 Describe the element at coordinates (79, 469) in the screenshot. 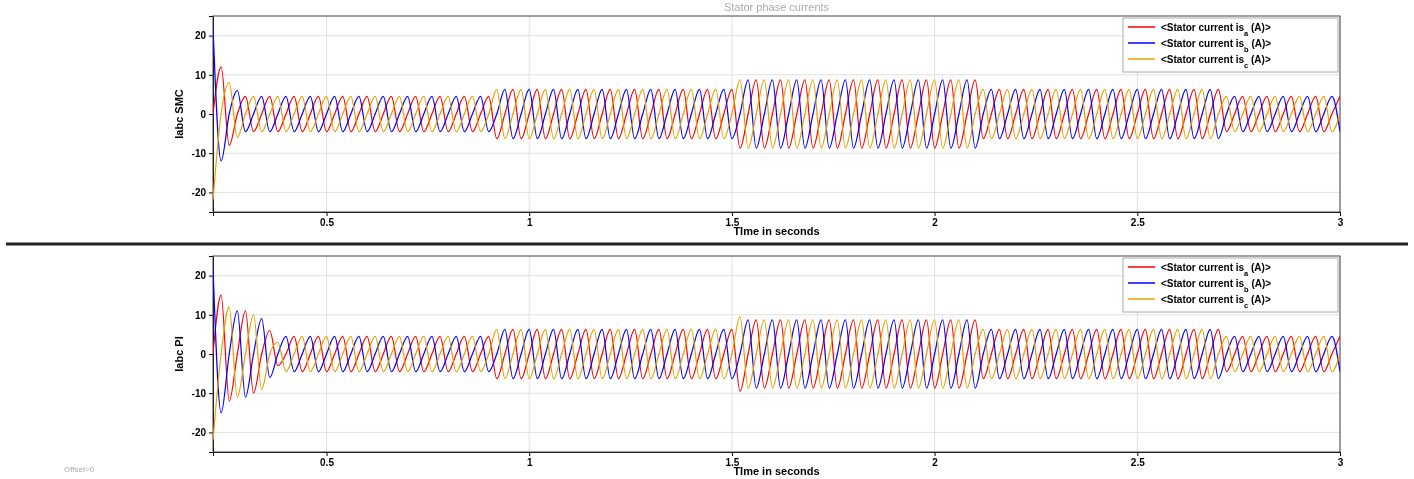

I see `text: Offset=0` at that location.